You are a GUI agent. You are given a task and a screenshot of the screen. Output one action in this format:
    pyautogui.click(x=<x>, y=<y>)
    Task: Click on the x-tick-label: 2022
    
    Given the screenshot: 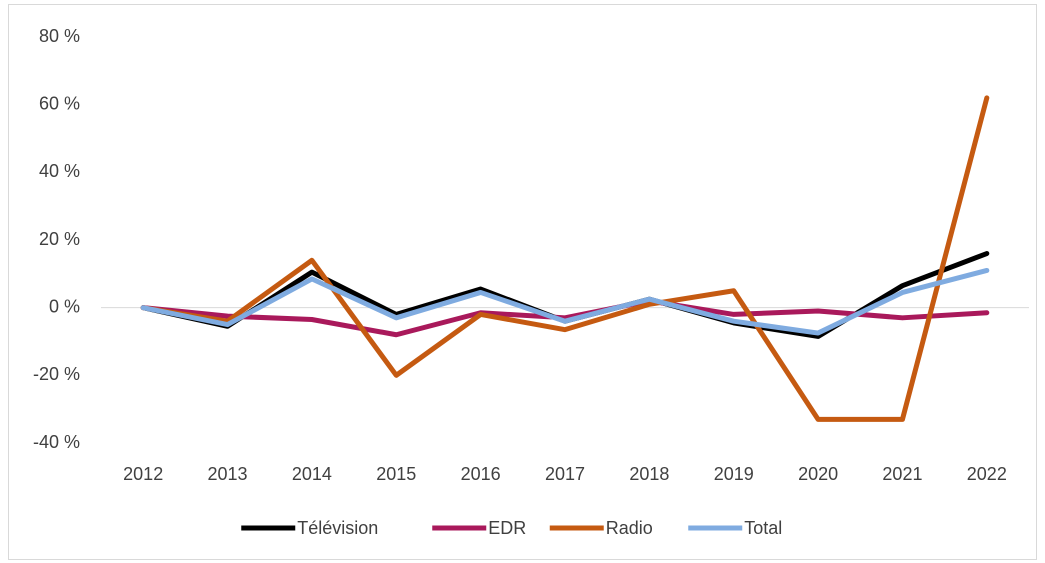 What is the action you would take?
    pyautogui.click(x=987, y=474)
    